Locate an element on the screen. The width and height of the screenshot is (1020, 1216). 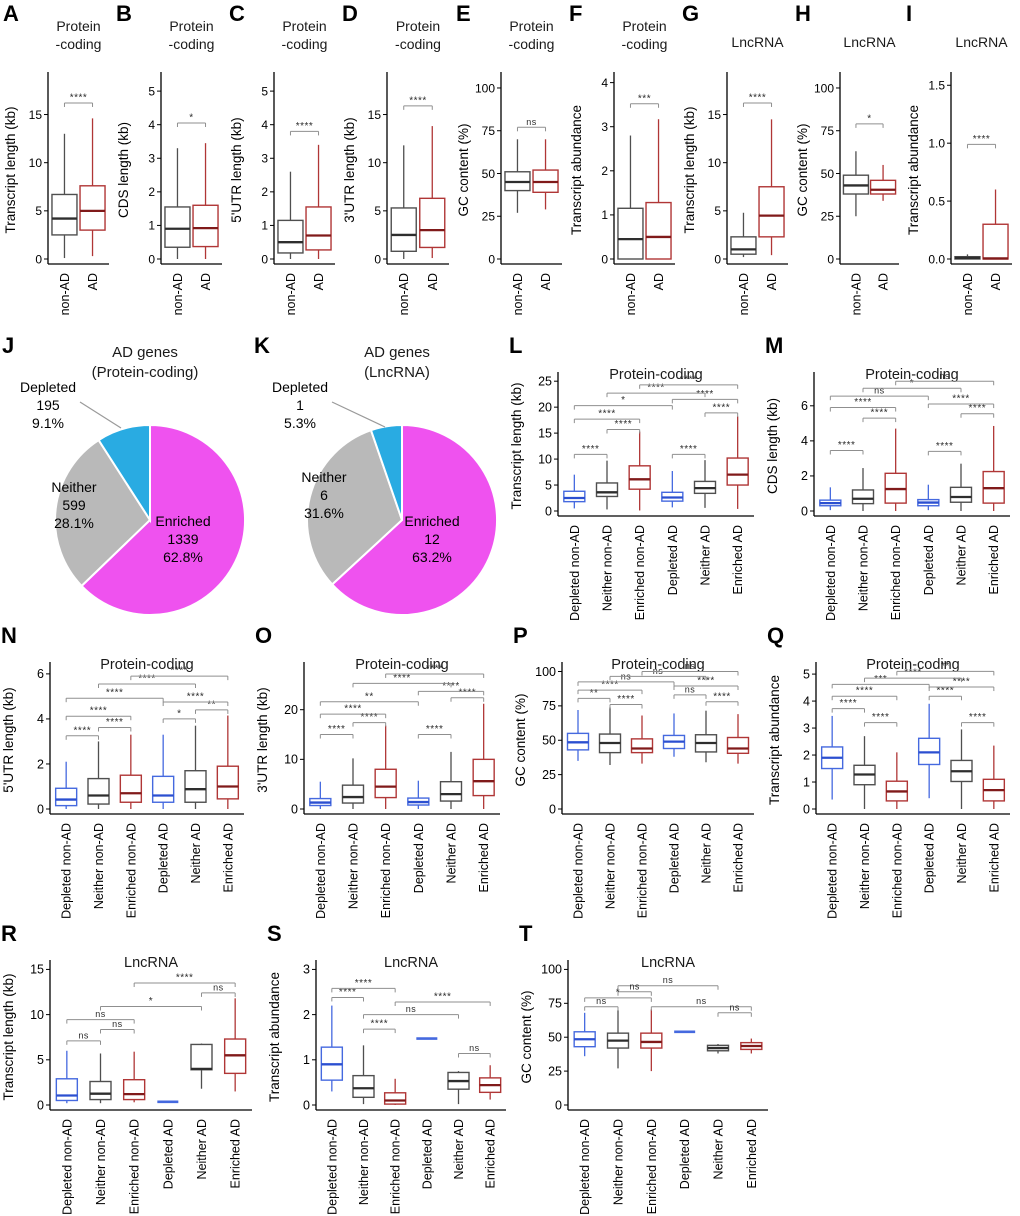
panel-letter: I is located at coordinates (909, 13).